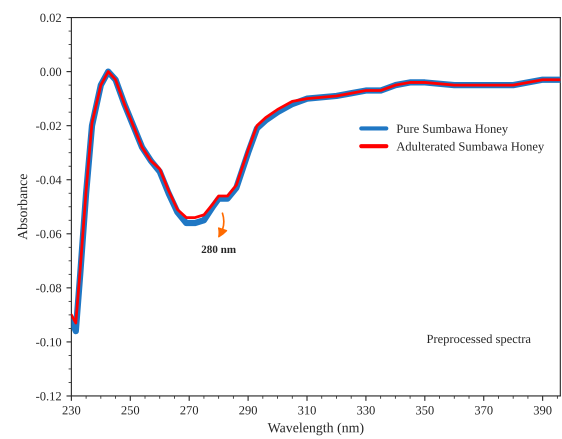  What do you see at coordinates (71, 410) in the screenshot?
I see `x-tick-label: 230` at bounding box center [71, 410].